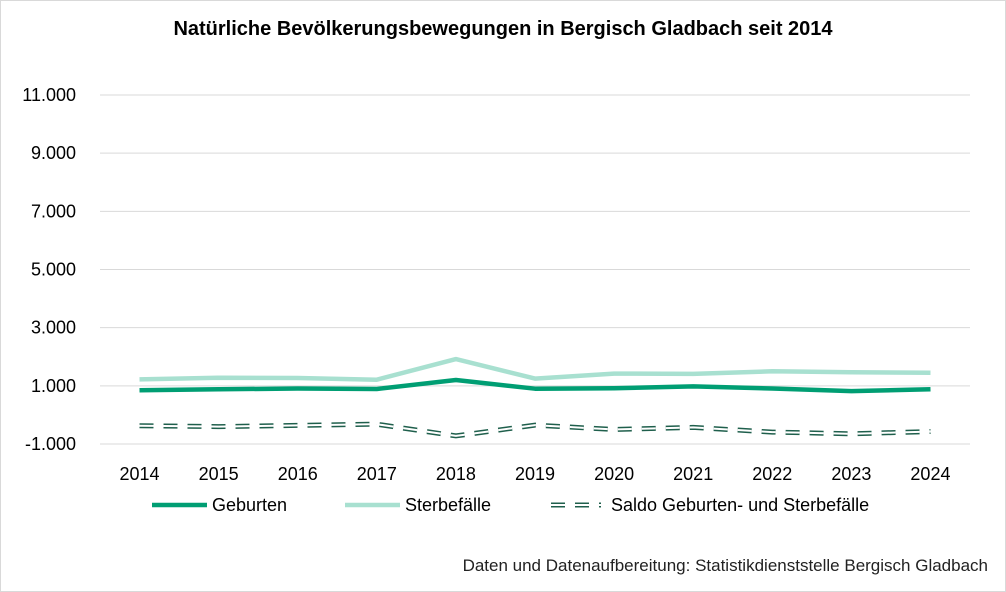 The width and height of the screenshot is (1006, 592). I want to click on x-tick-label: 2018, so click(456, 474).